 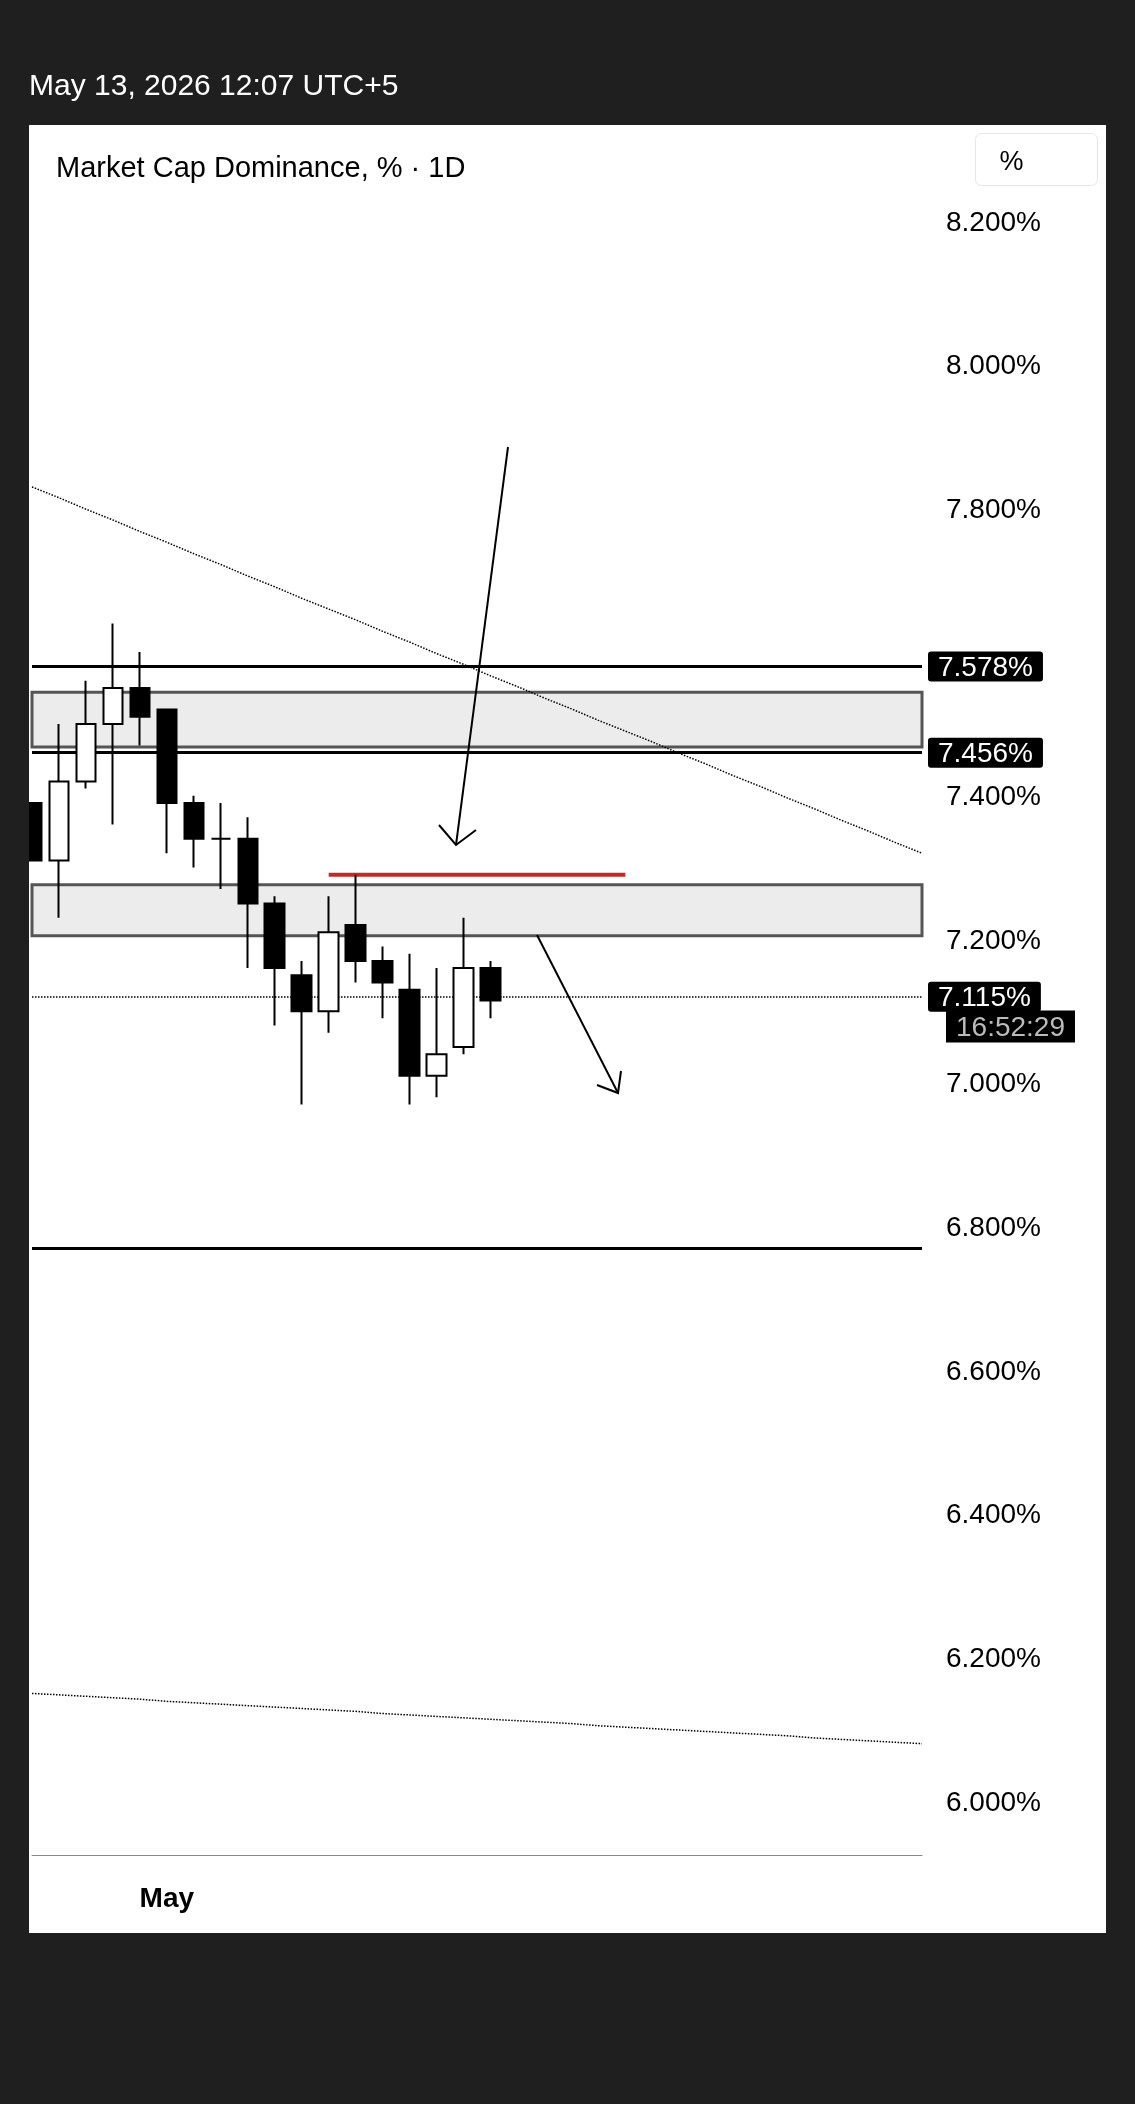 I want to click on y-tick-label: 6.000%, so click(x=993, y=1801).